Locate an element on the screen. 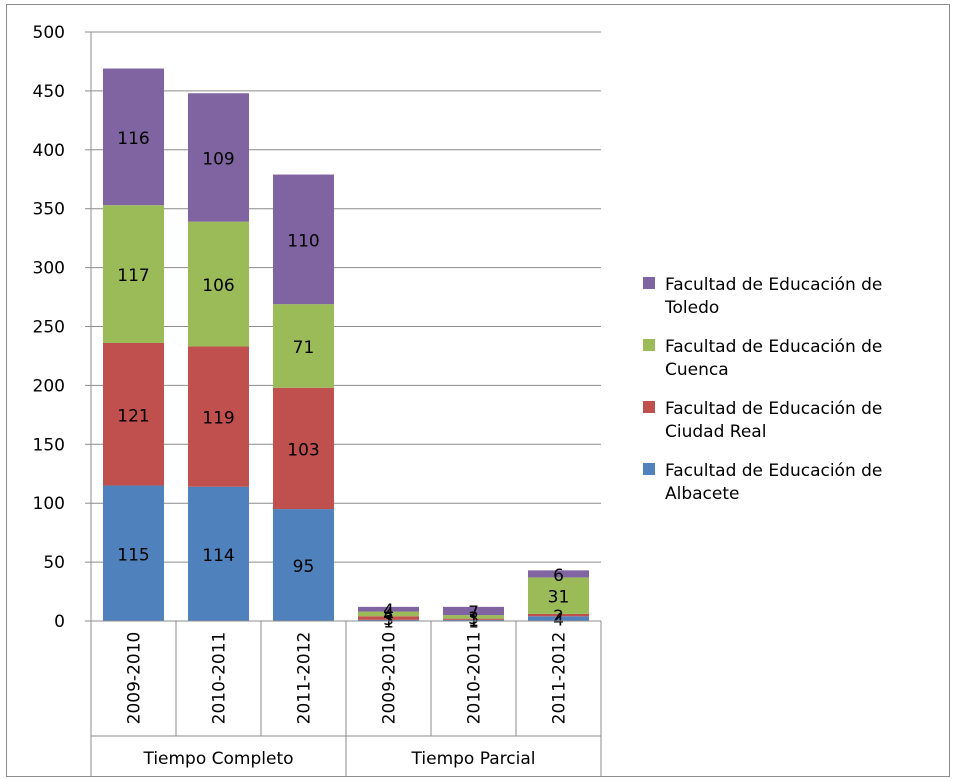 This screenshot has height=781, width=955. data-label: 103 is located at coordinates (303, 450).